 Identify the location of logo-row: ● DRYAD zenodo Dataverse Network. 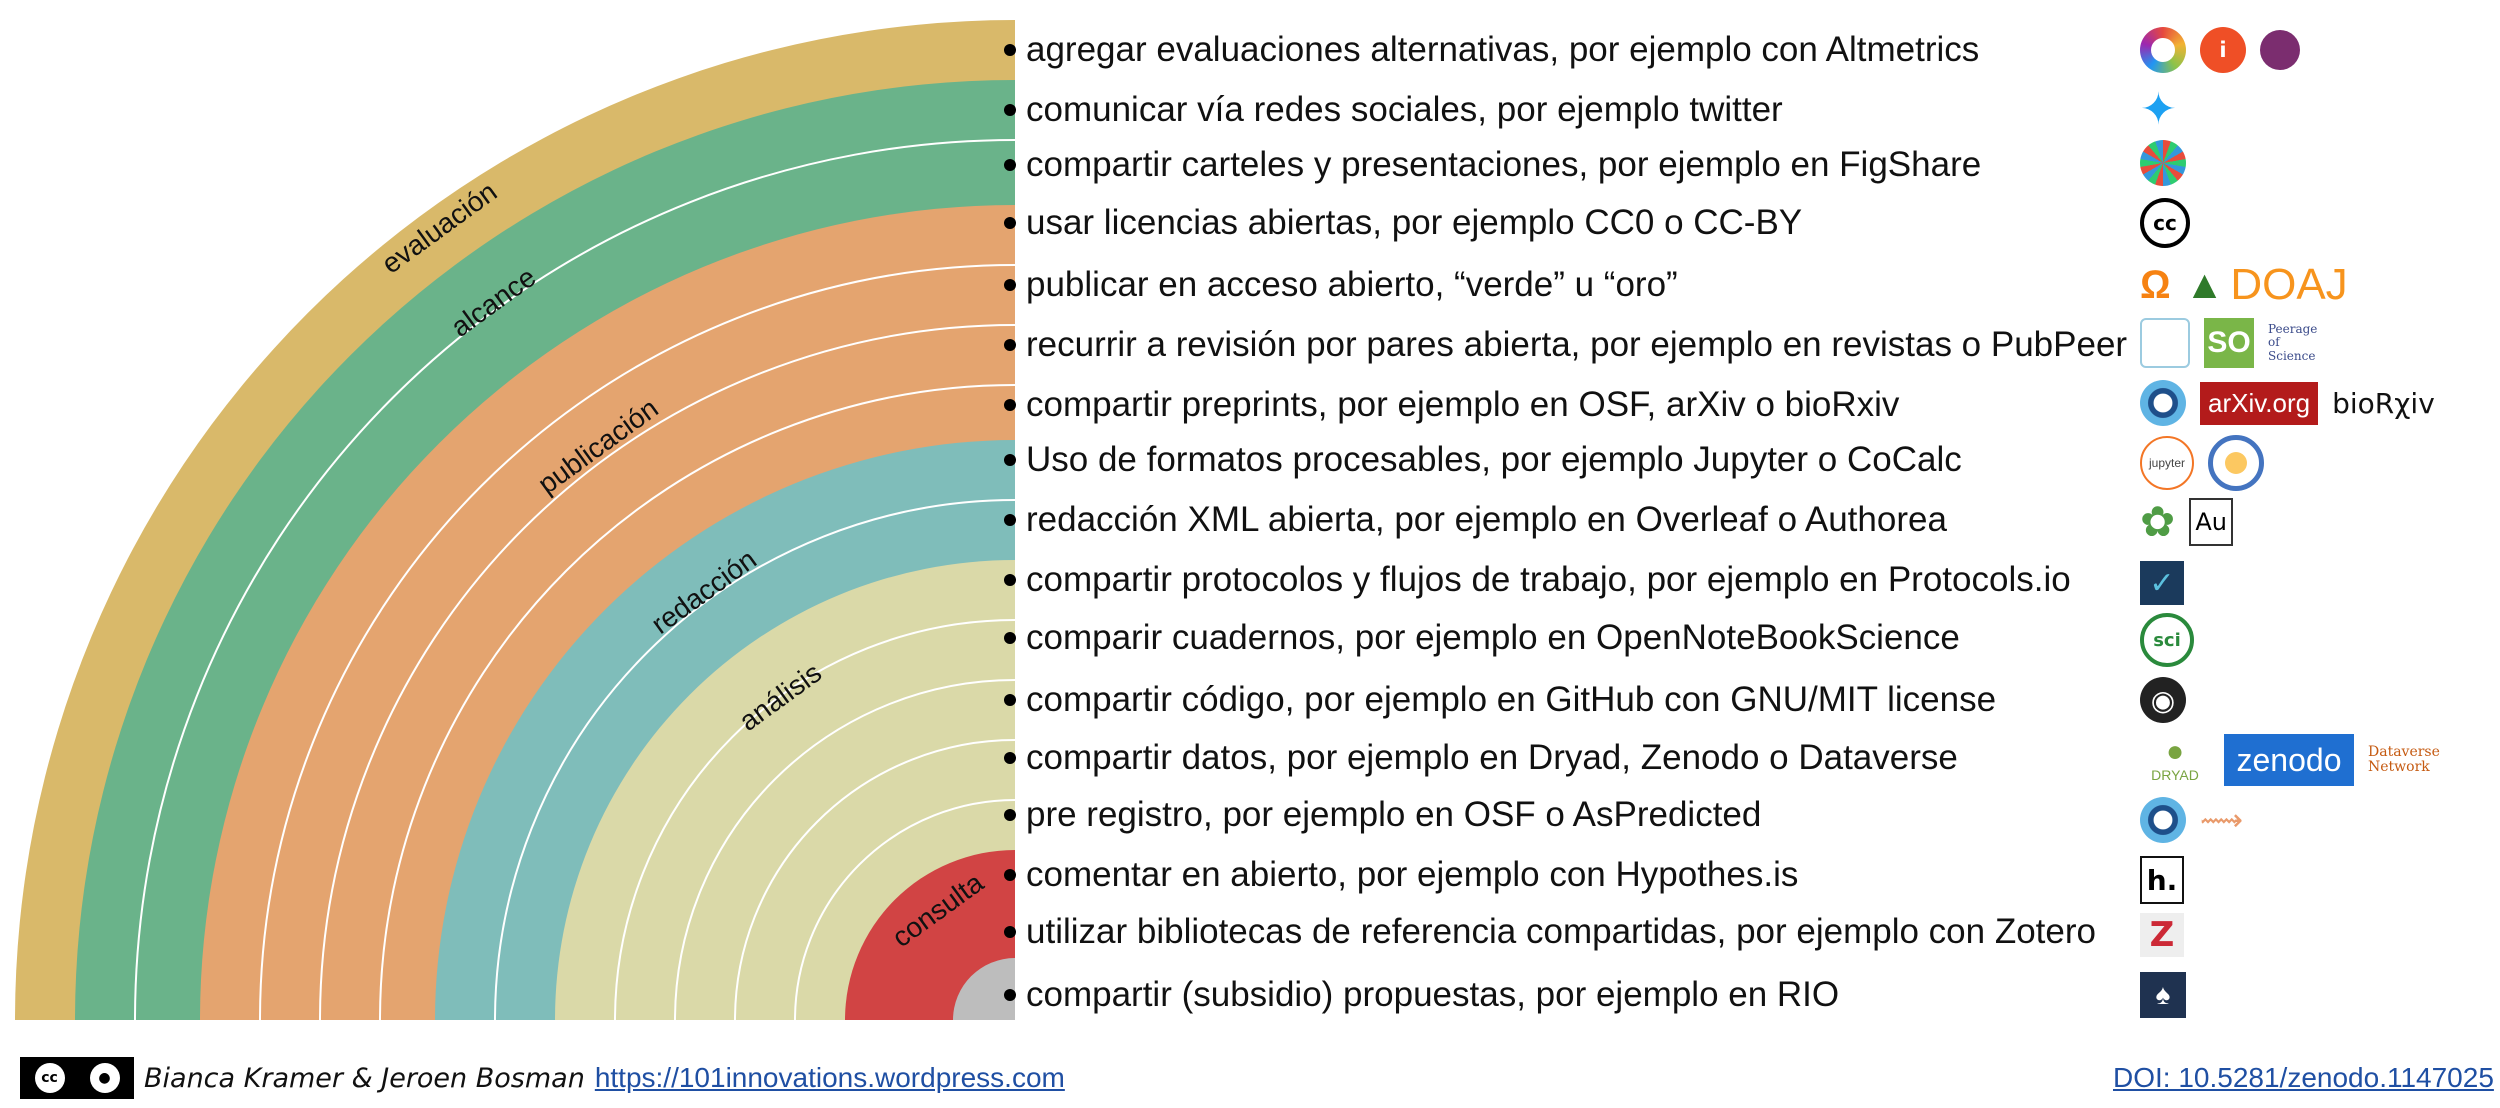
(2299, 760).